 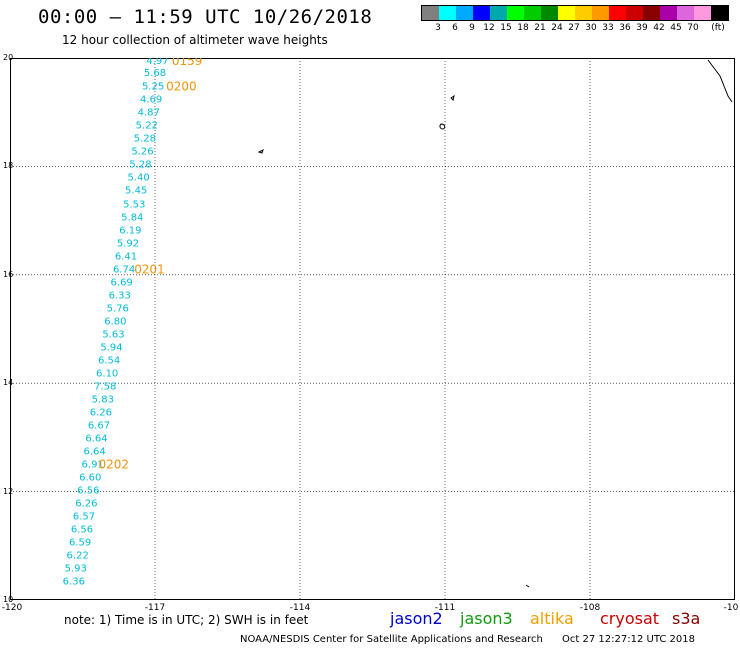 What do you see at coordinates (105, 386) in the screenshot?
I see `wave-height-value: 7.58` at bounding box center [105, 386].